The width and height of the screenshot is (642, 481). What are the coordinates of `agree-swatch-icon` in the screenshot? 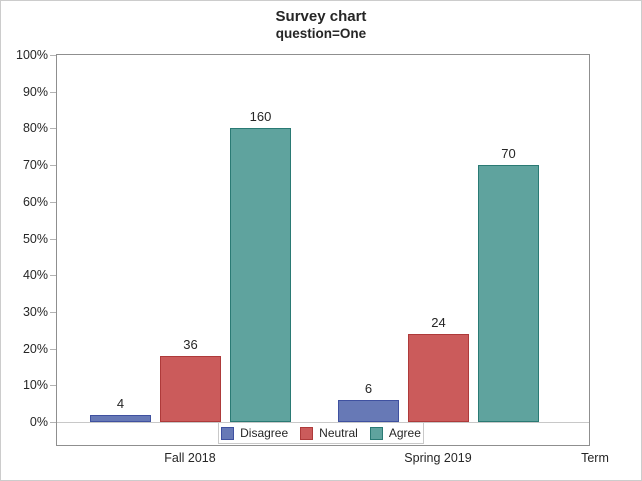 It's located at (376, 433).